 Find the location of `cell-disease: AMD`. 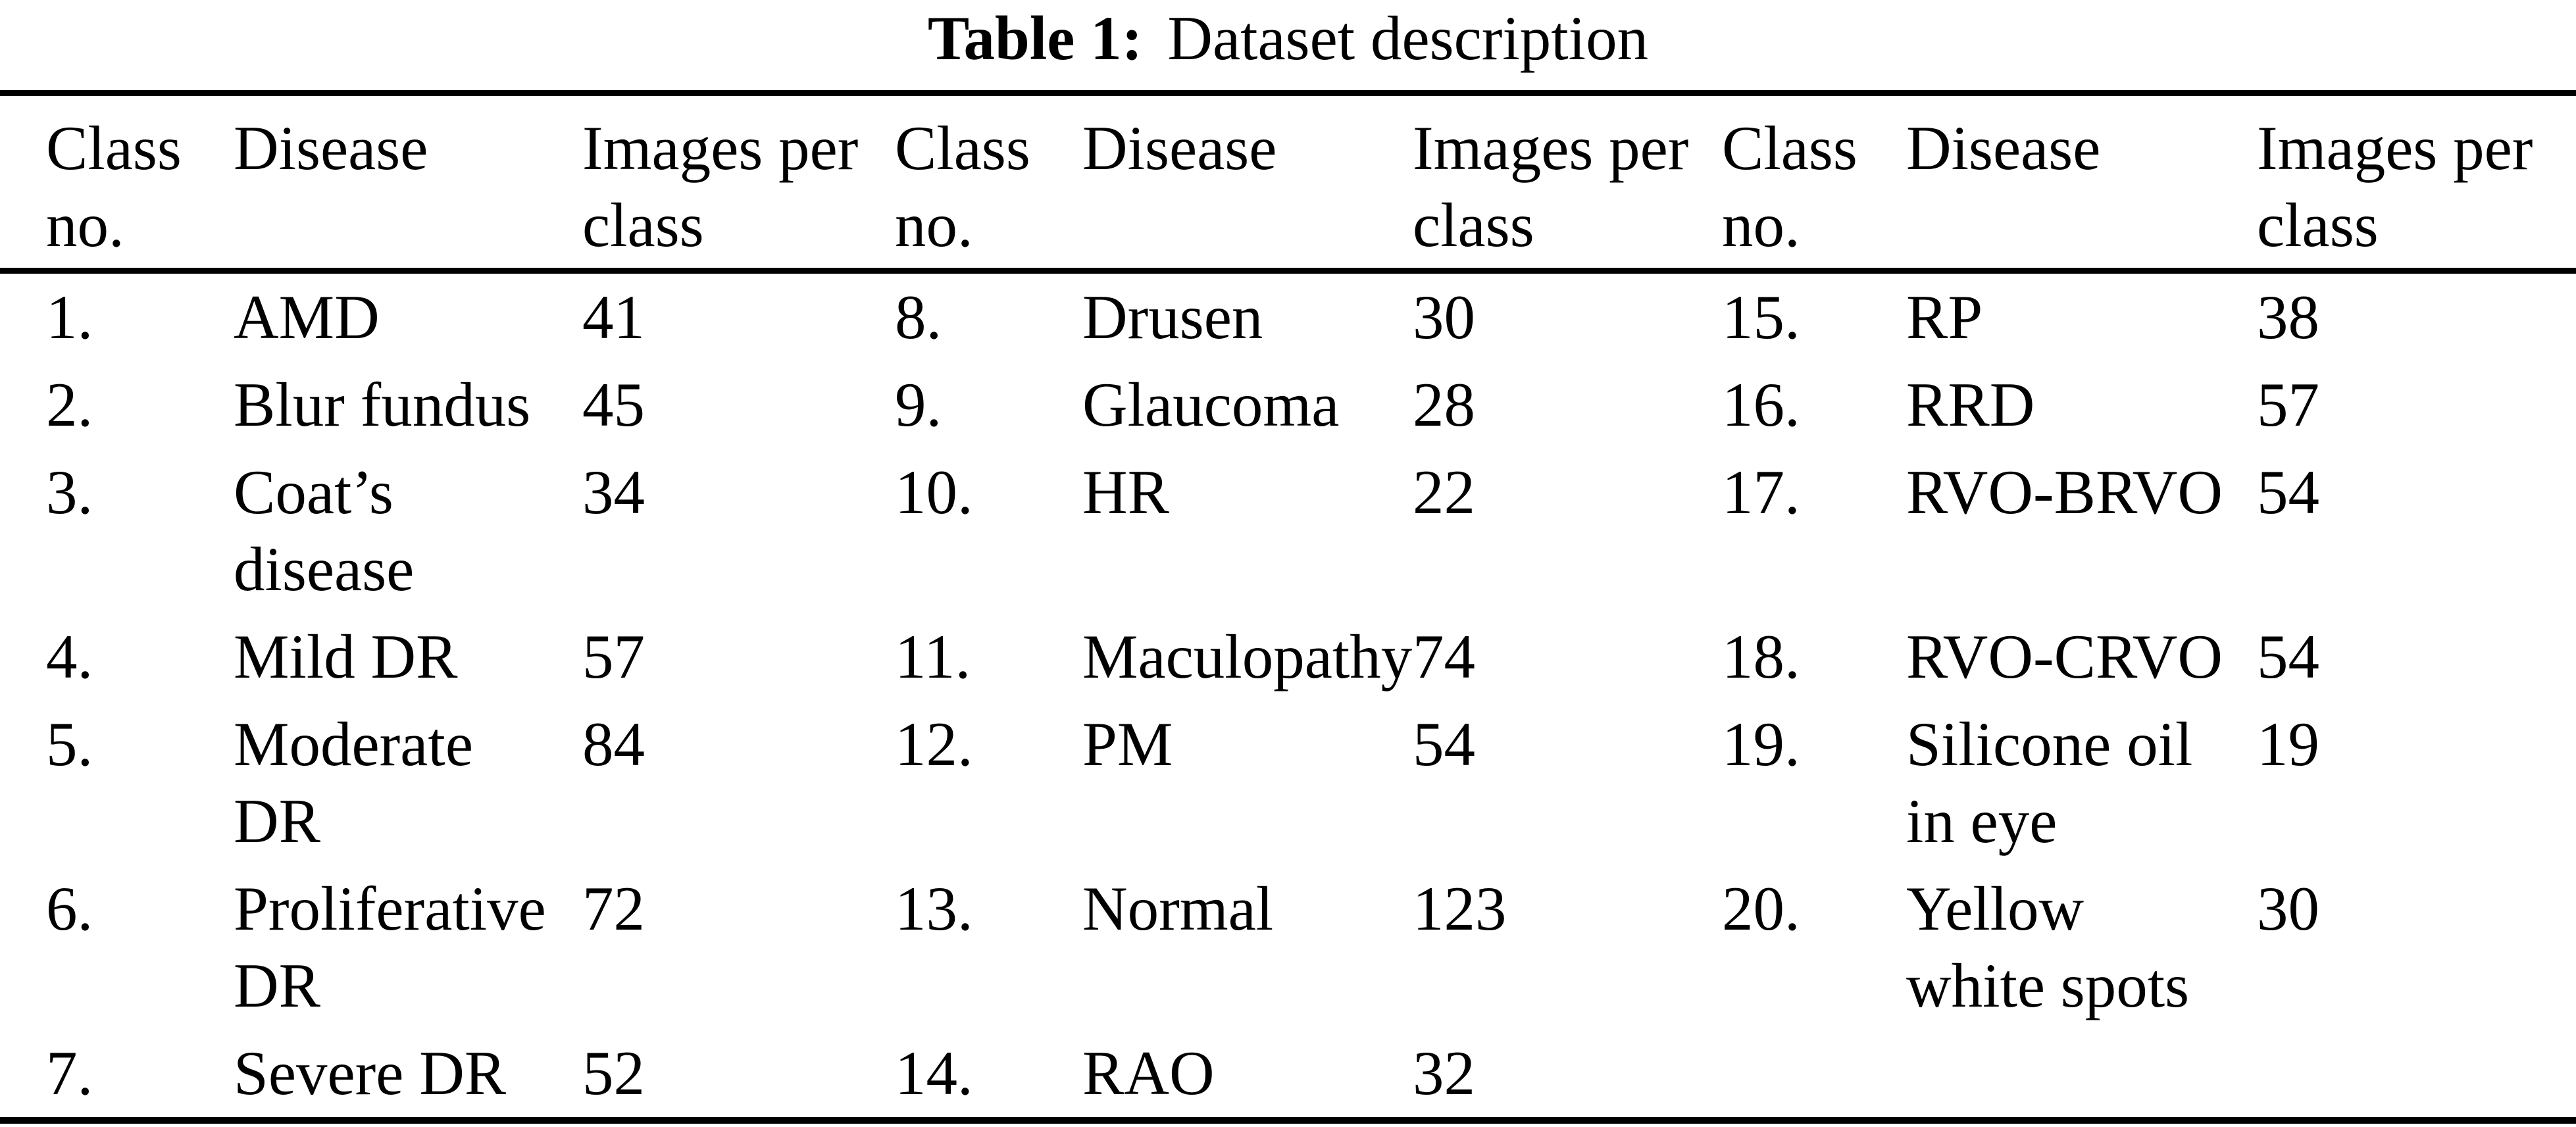

cell-disease: AMD is located at coordinates (307, 317).